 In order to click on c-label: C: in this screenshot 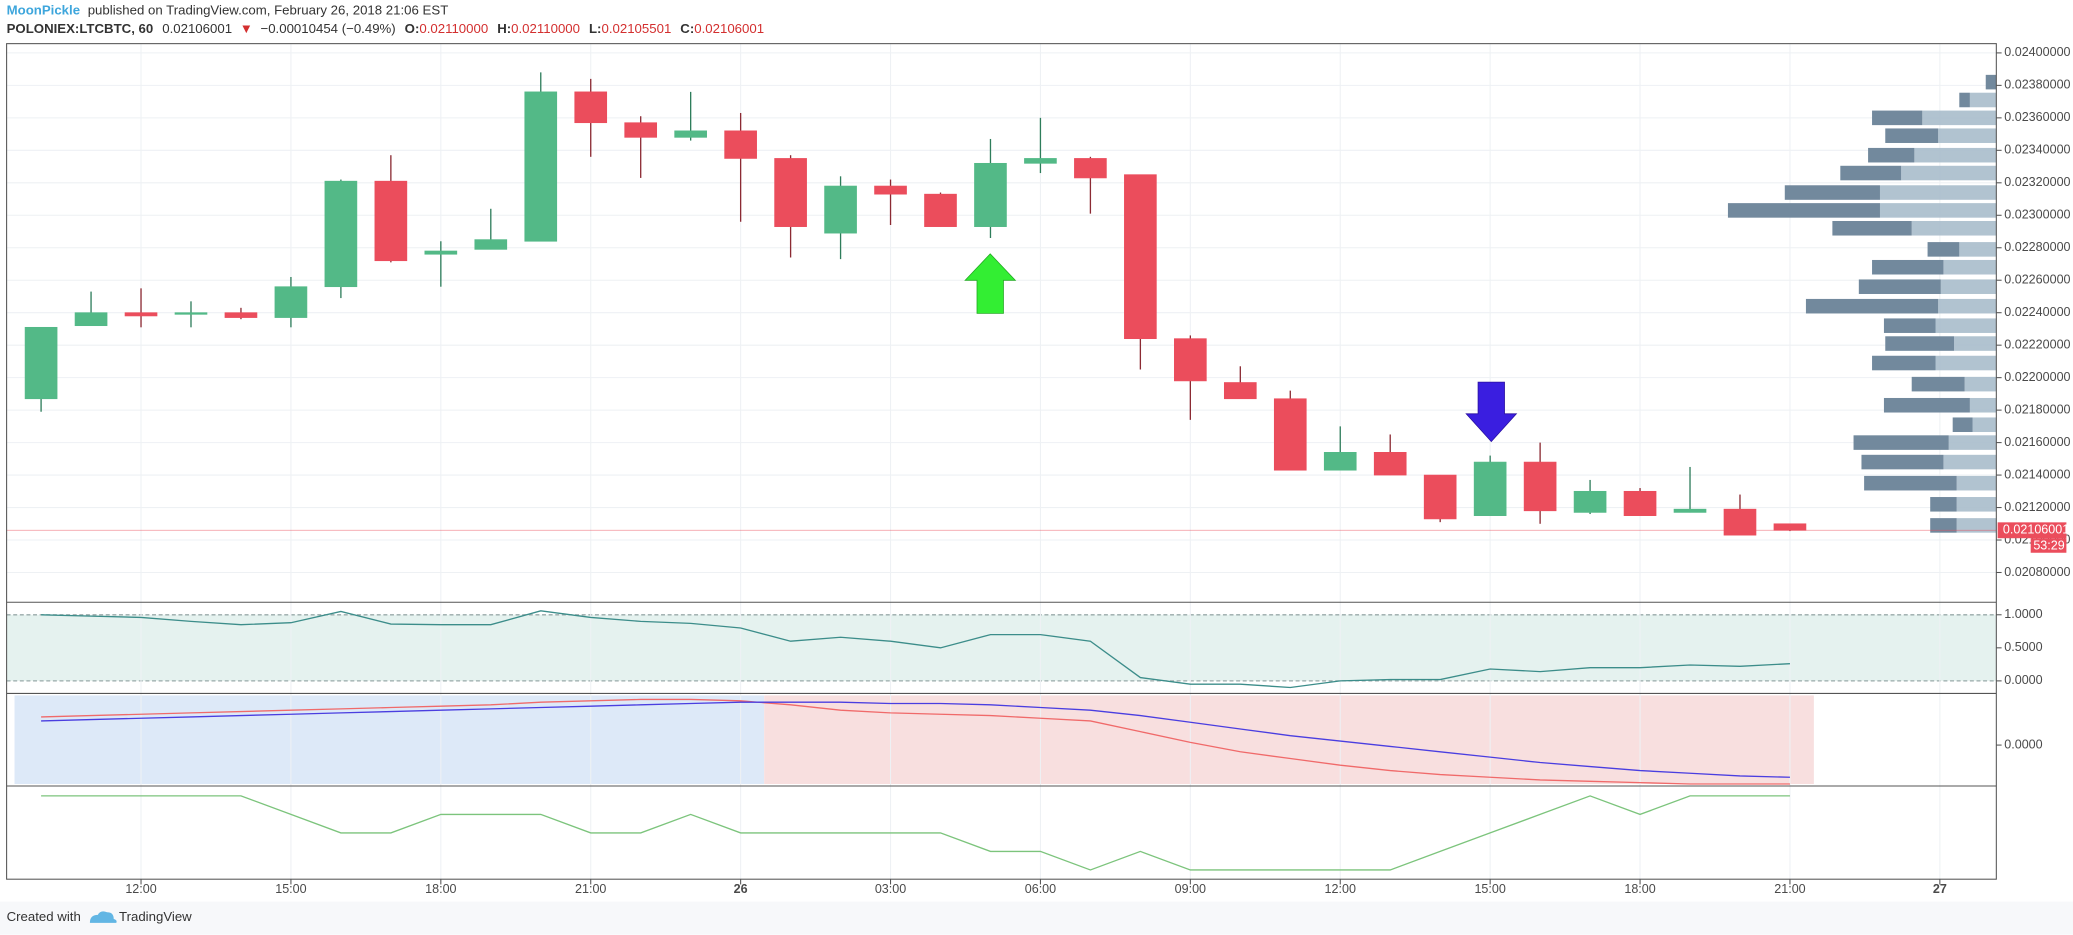, I will do `click(687, 28)`.